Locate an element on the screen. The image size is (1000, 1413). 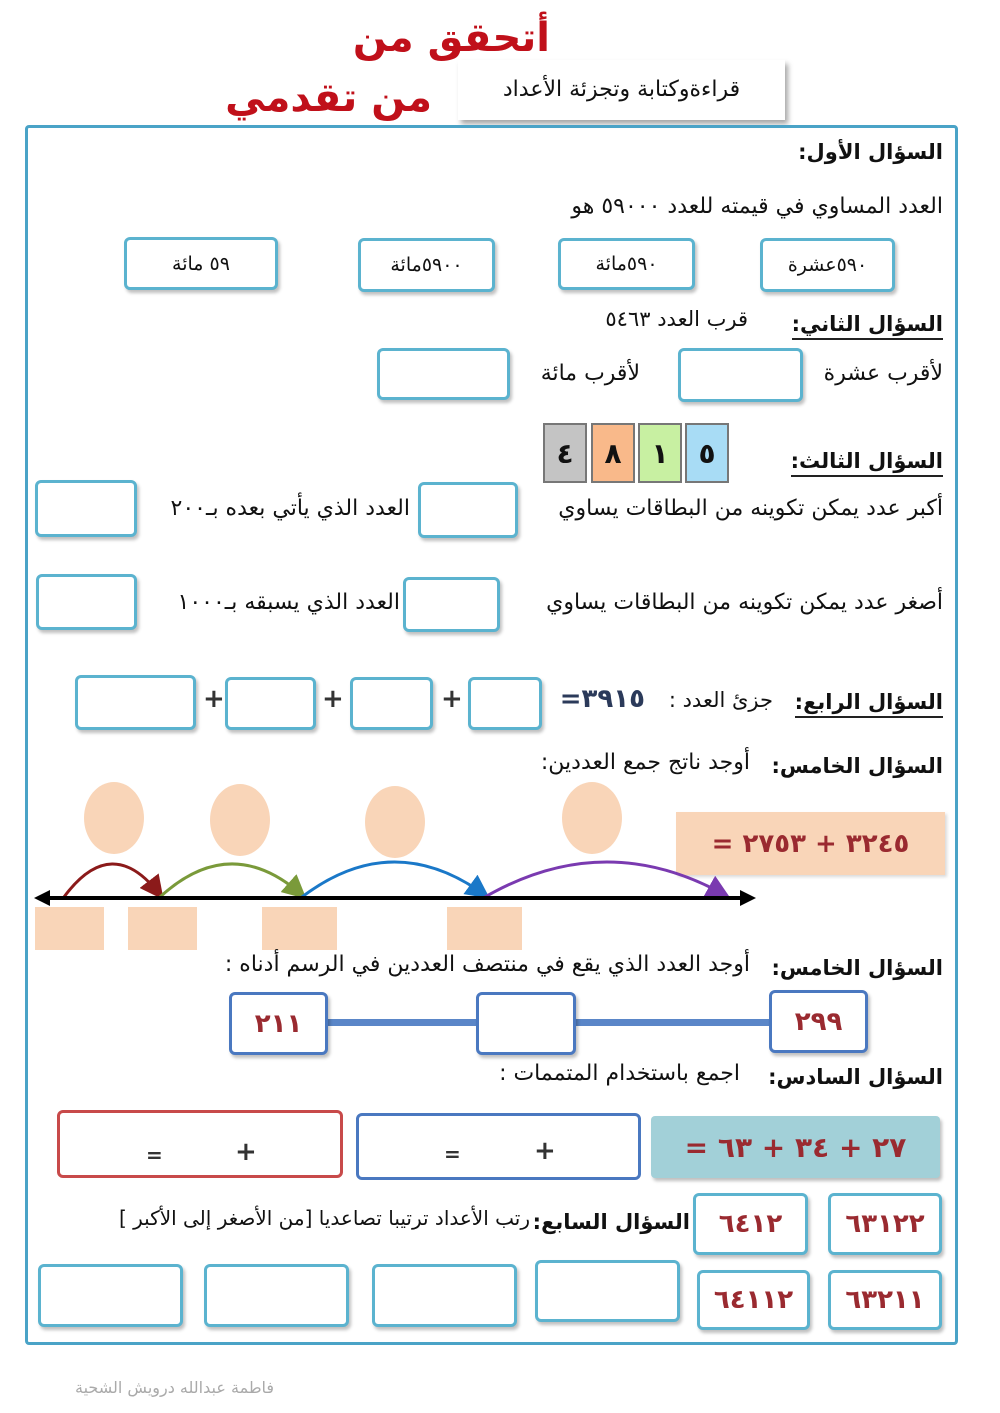
number-line is located at coordinates (395, 883).